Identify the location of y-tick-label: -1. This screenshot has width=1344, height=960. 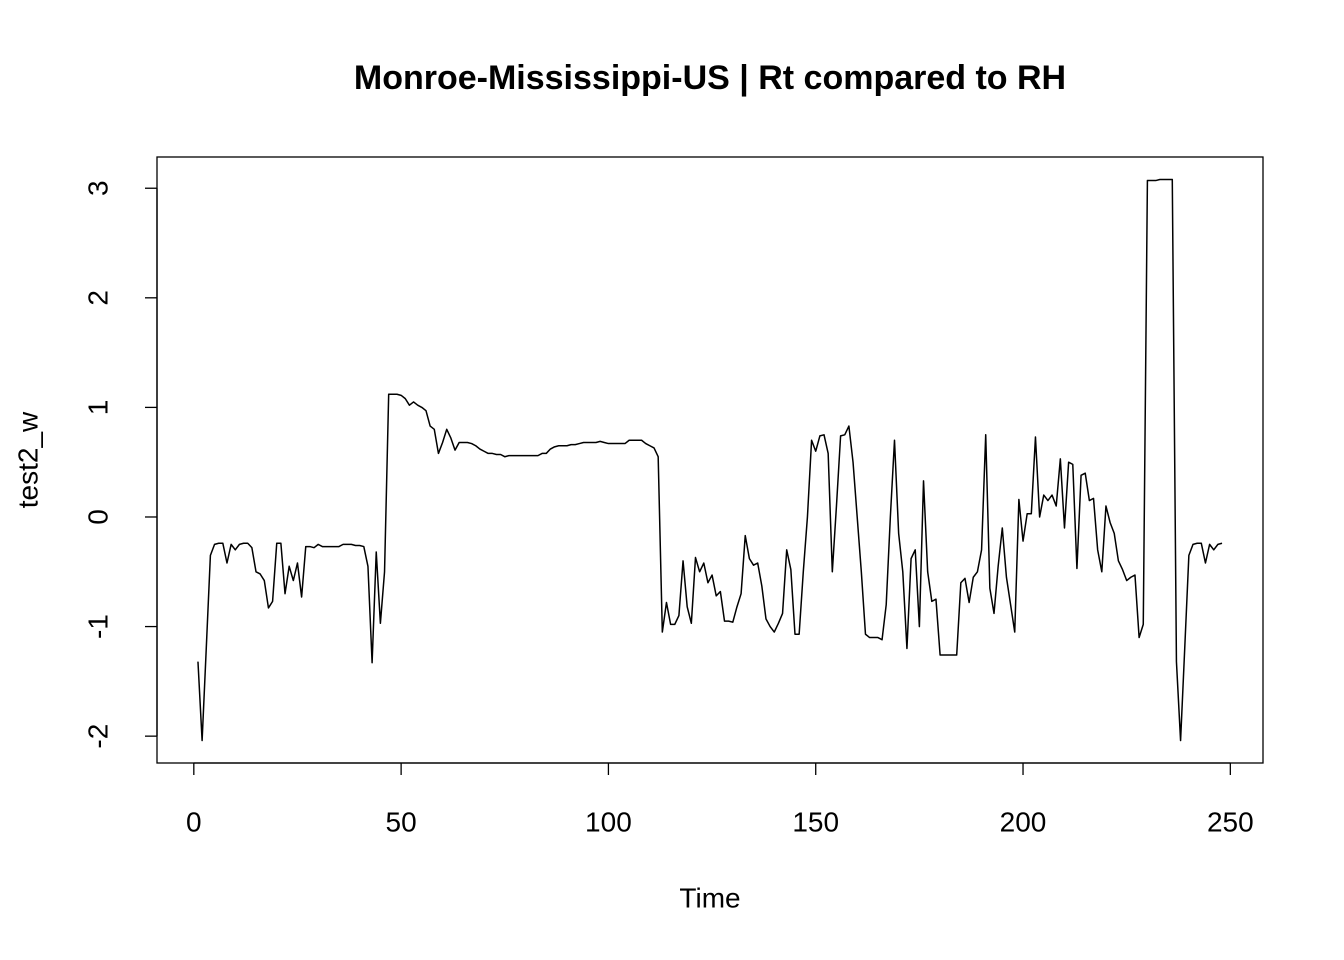
(97, 626).